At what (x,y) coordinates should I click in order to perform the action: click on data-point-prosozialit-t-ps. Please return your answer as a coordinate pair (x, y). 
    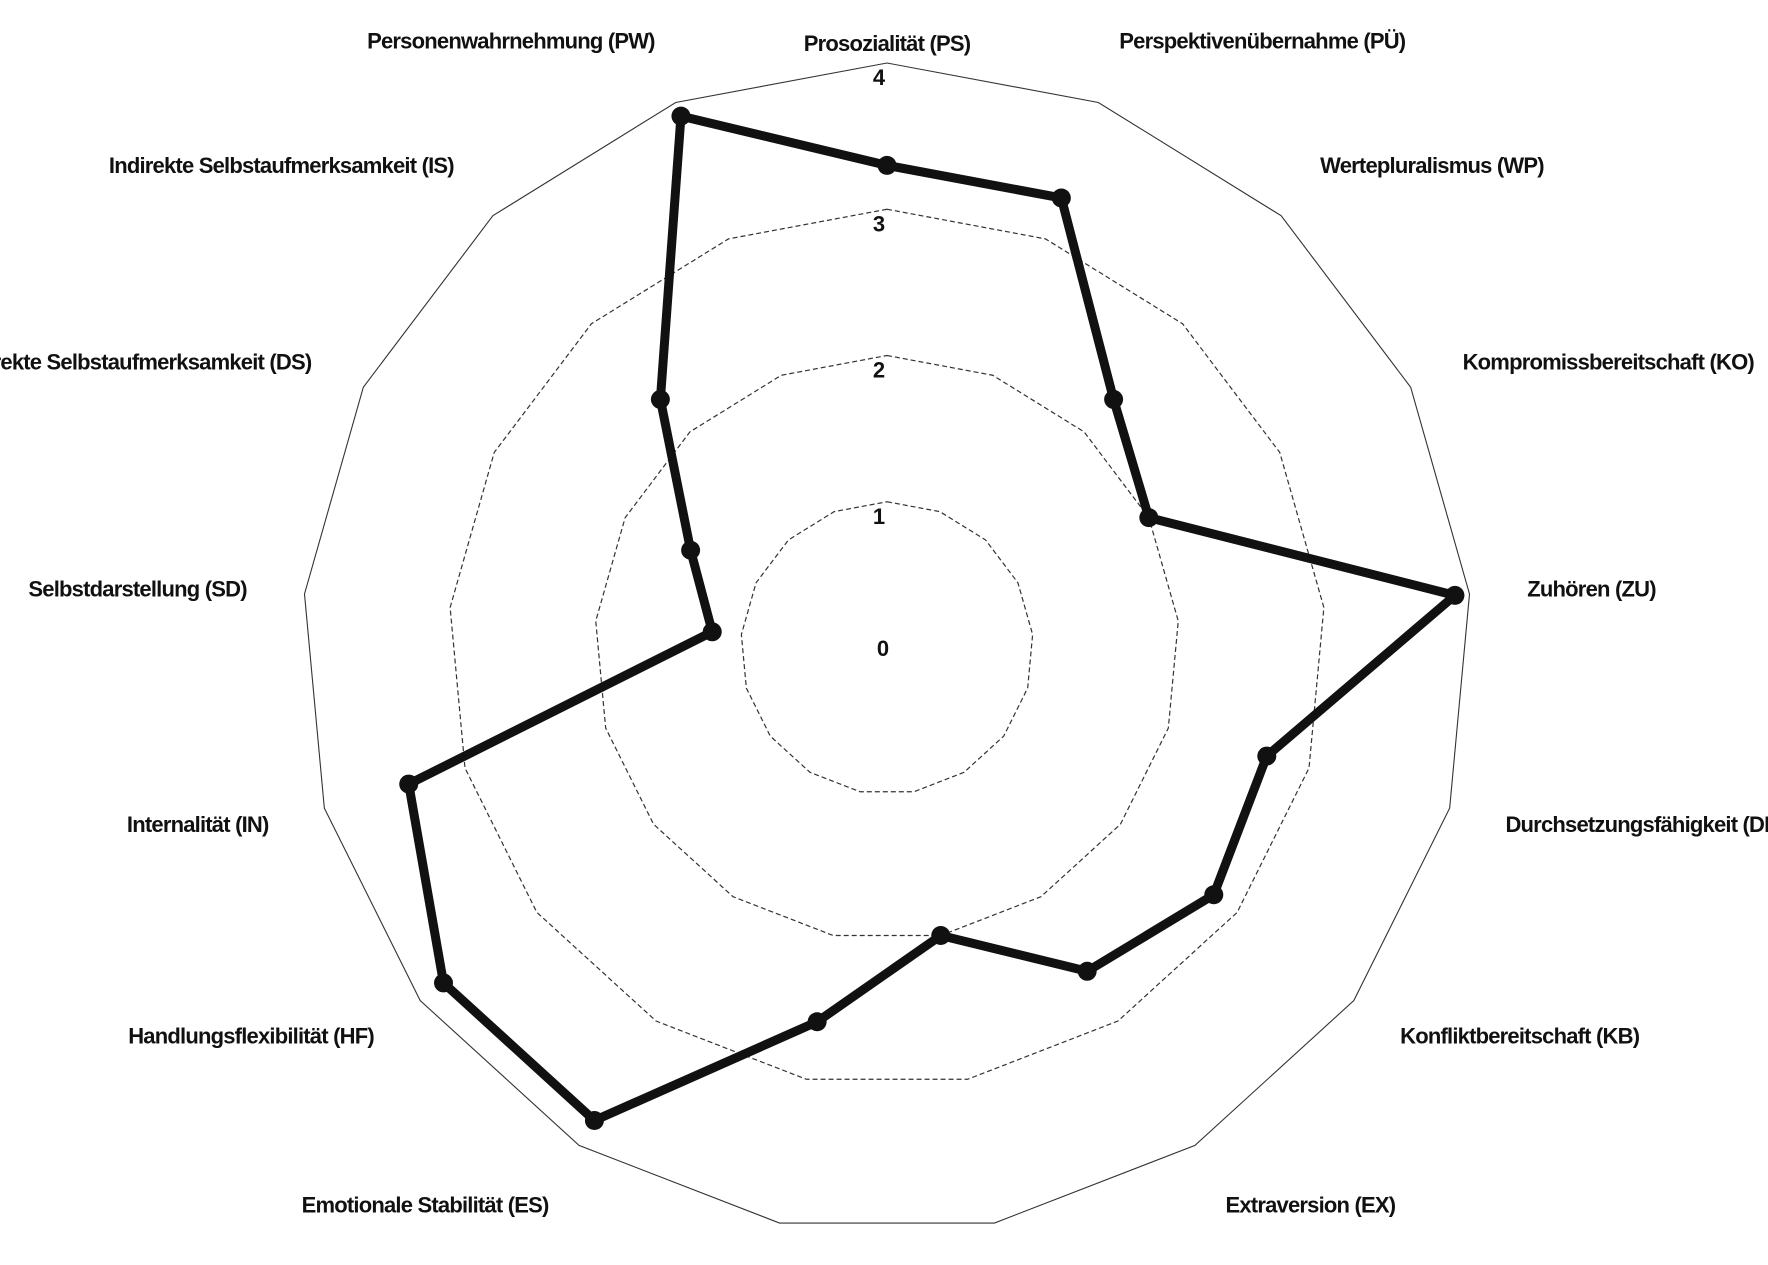
    Looking at the image, I should click on (887, 165).